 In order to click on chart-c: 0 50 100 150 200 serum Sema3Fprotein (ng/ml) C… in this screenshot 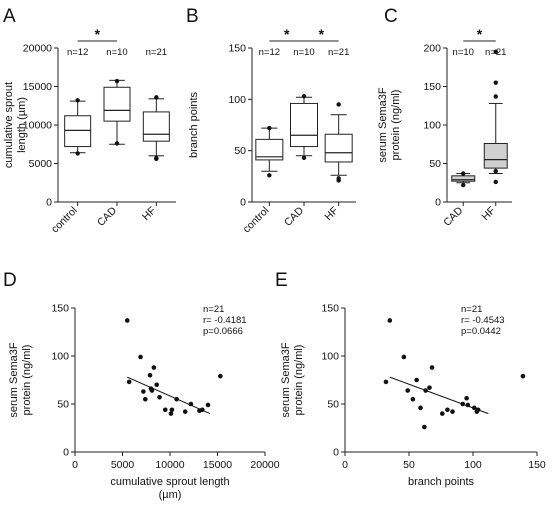, I will do `click(444, 127)`.